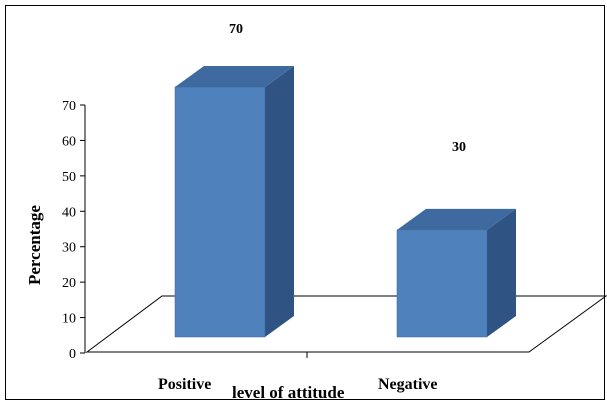  I want to click on bar-negative, so click(456, 273).